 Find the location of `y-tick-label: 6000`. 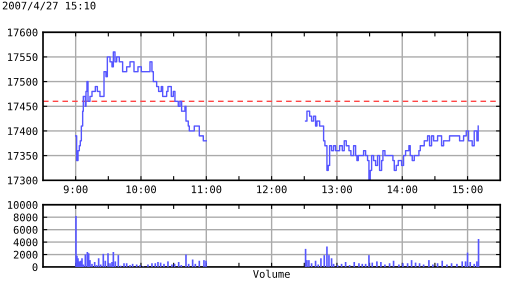

y-tick-label: 6000 is located at coordinates (26, 230).